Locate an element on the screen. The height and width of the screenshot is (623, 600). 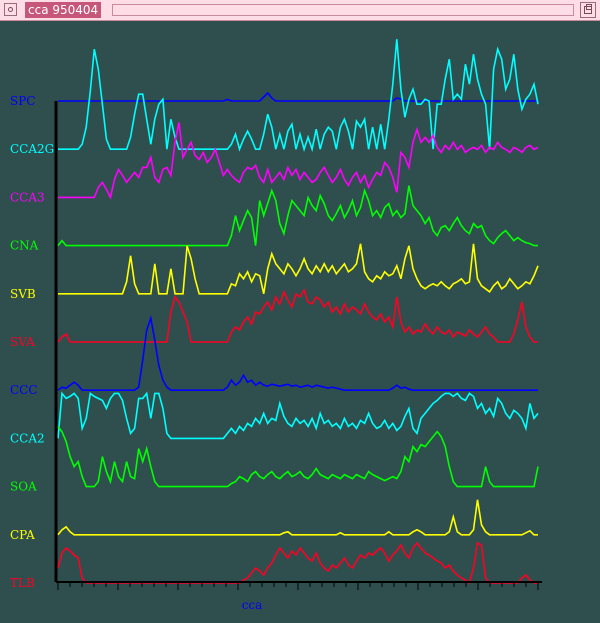
series-labels: SPC CCA2G CCA3 CNA SVB SVA CCC CCA2 SOA CPA TLB is located at coordinates (32, 342).